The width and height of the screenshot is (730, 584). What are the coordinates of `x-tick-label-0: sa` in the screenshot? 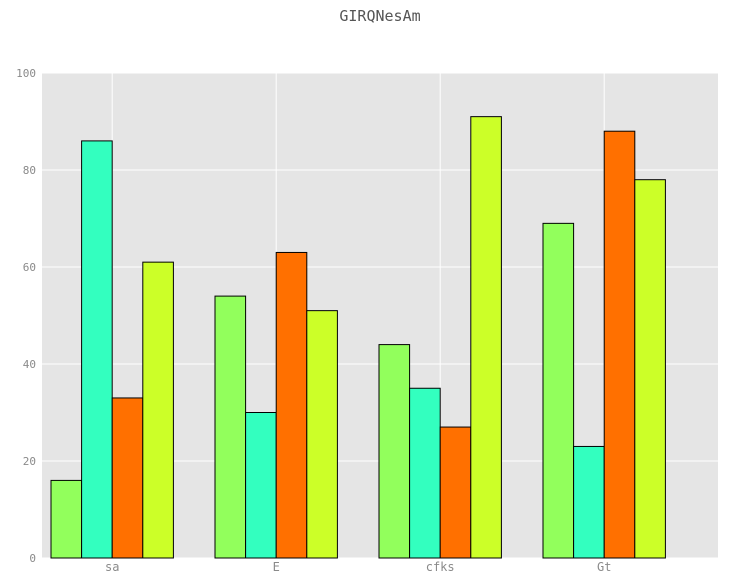 It's located at (112, 567).